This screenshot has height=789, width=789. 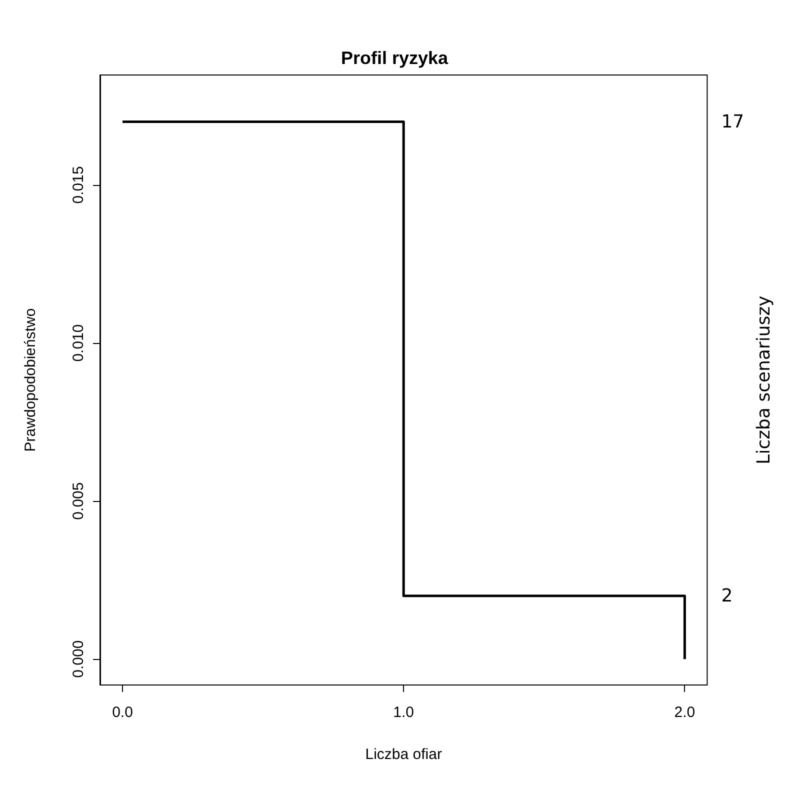 I want to click on x-tick-label: 0.0, so click(x=122, y=712).